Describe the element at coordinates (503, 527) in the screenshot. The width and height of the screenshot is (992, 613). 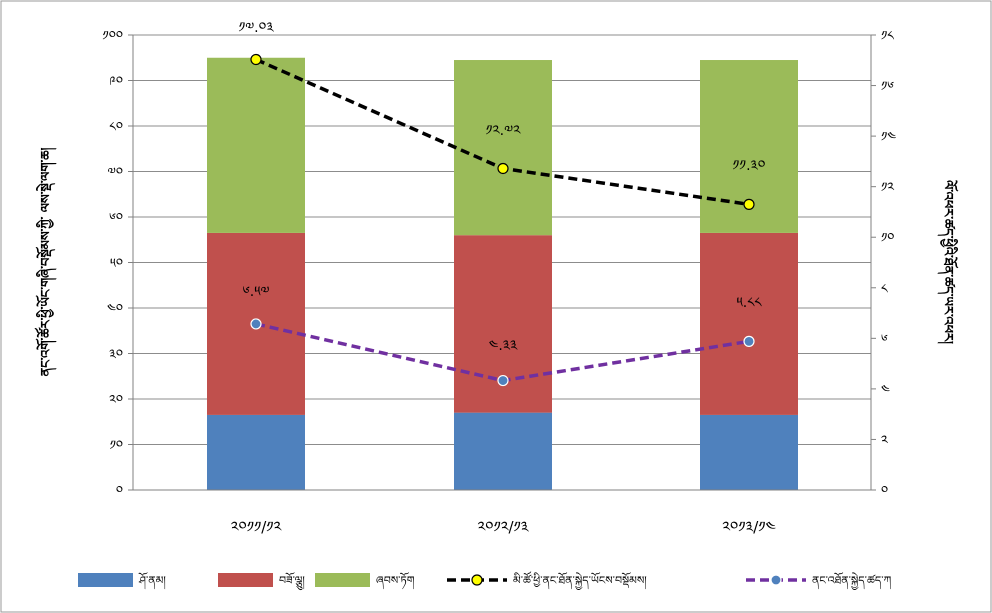
I see `x-tick-label: ༢༠༡༢/༡༣` at that location.